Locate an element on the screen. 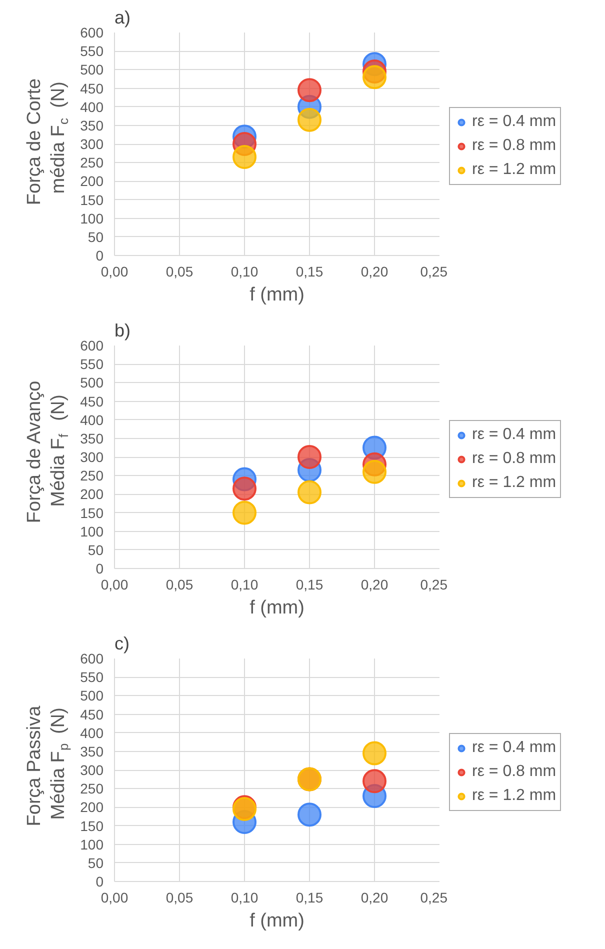  chart-title: c) is located at coordinates (122, 644).